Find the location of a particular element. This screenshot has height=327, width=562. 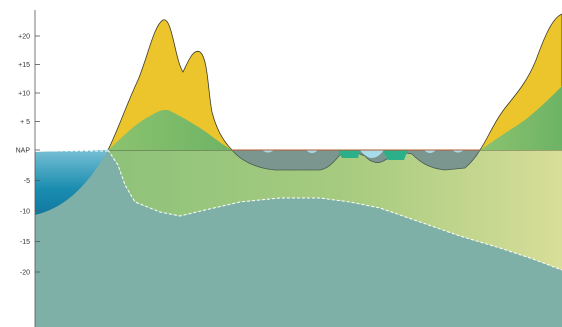

marsh-left is located at coordinates (349, 154).